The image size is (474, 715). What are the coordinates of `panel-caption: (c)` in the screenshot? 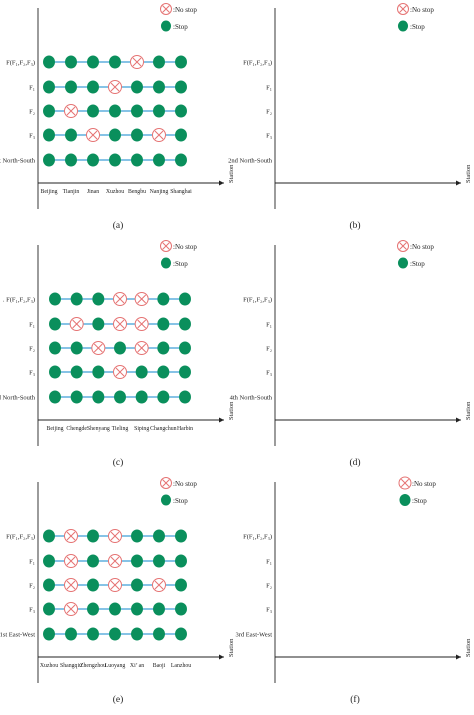 It's located at (118, 462).